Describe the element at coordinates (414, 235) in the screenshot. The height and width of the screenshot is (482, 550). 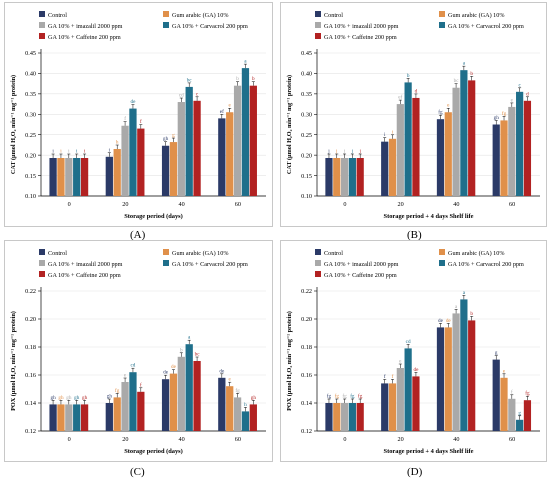
I see `panel-label-b: (B)` at that location.